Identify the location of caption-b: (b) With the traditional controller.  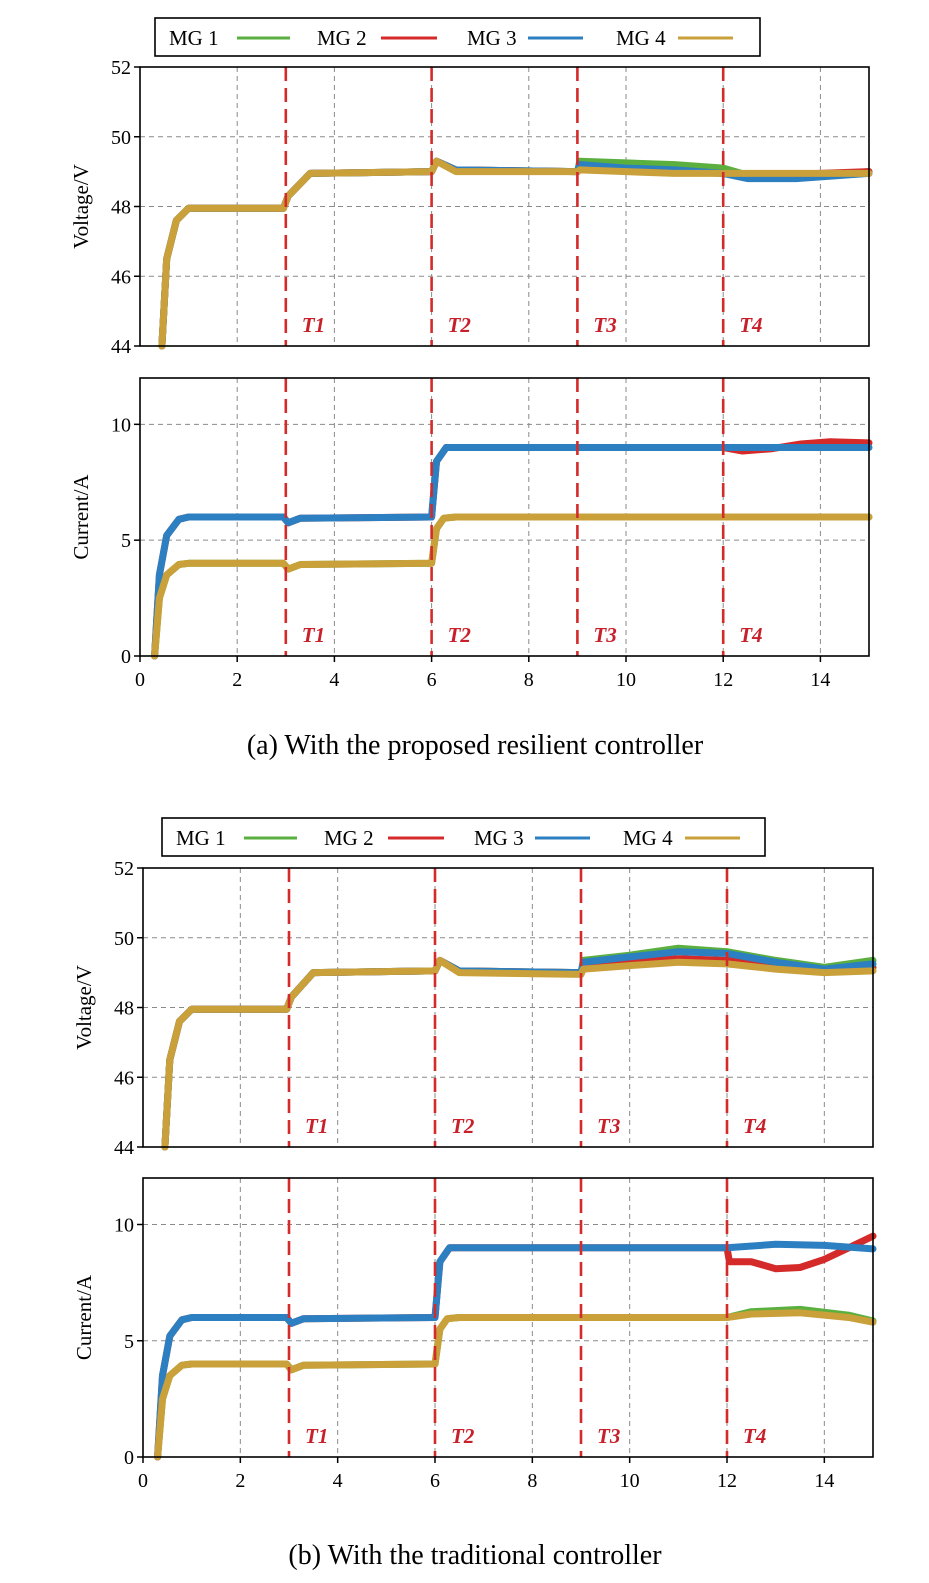
(475, 1555).